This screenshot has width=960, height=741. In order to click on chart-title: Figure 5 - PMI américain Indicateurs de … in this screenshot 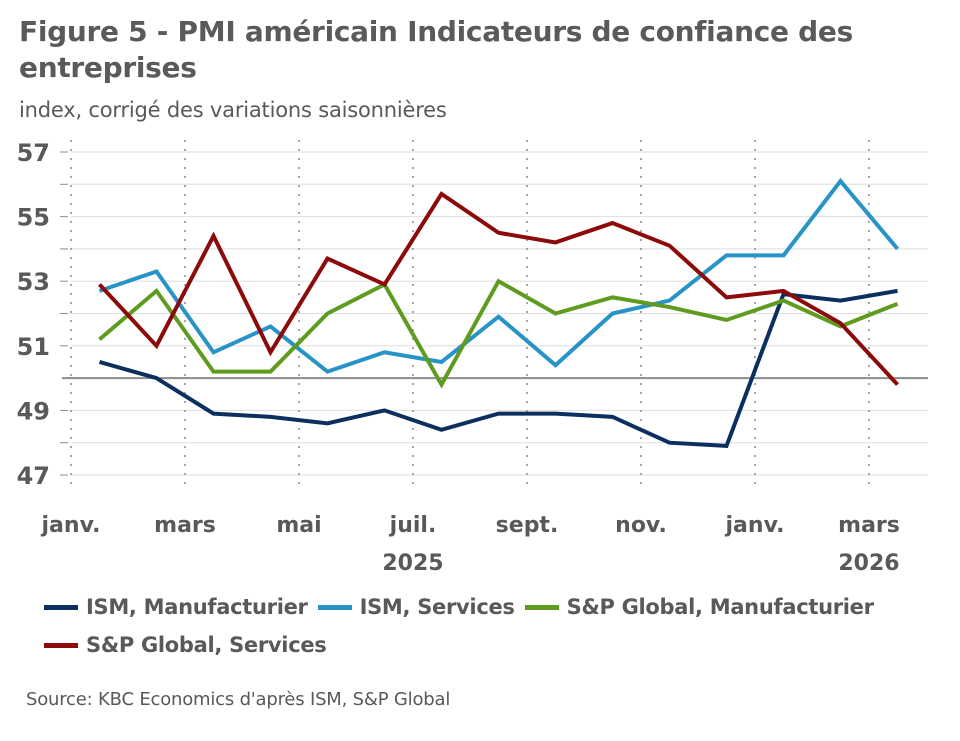, I will do `click(436, 49)`.